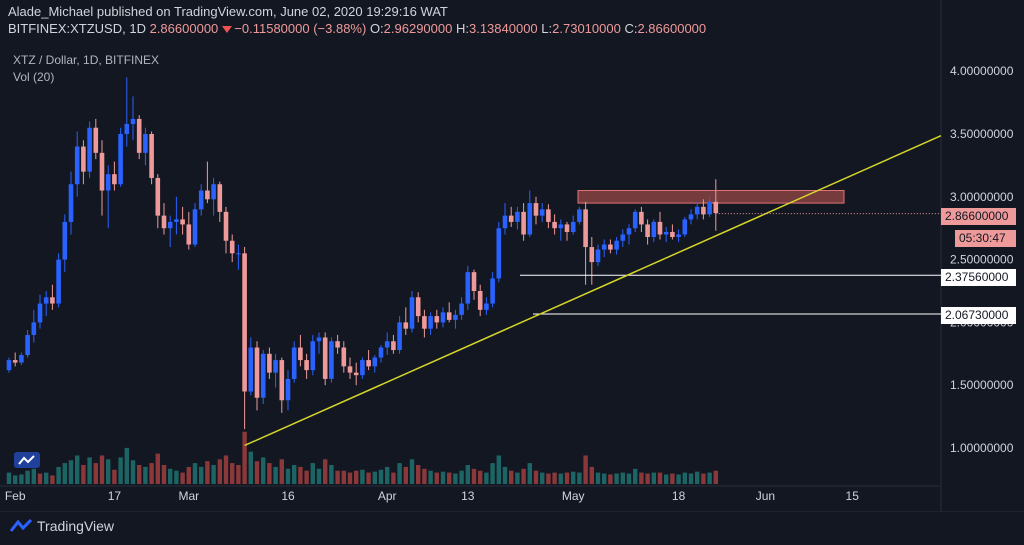 Image resolution: width=1024 pixels, height=545 pixels. Describe the element at coordinates (985, 238) in the screenshot. I see `countdown-tag: 05:30:47` at that location.